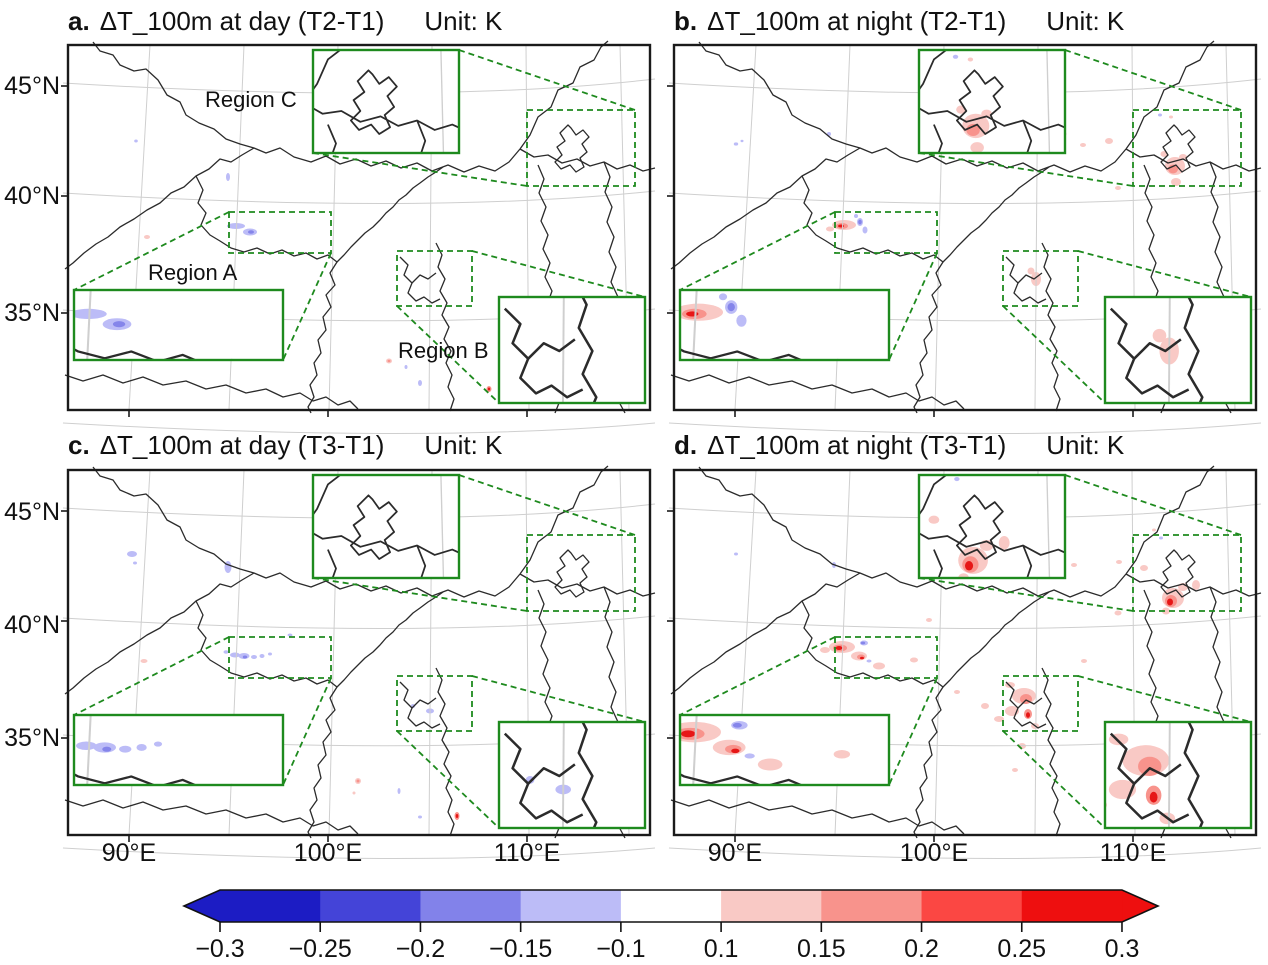 This screenshot has width=1268, height=965. Describe the element at coordinates (79, 445) in the screenshot. I see `panel-c-label: c.` at that location.